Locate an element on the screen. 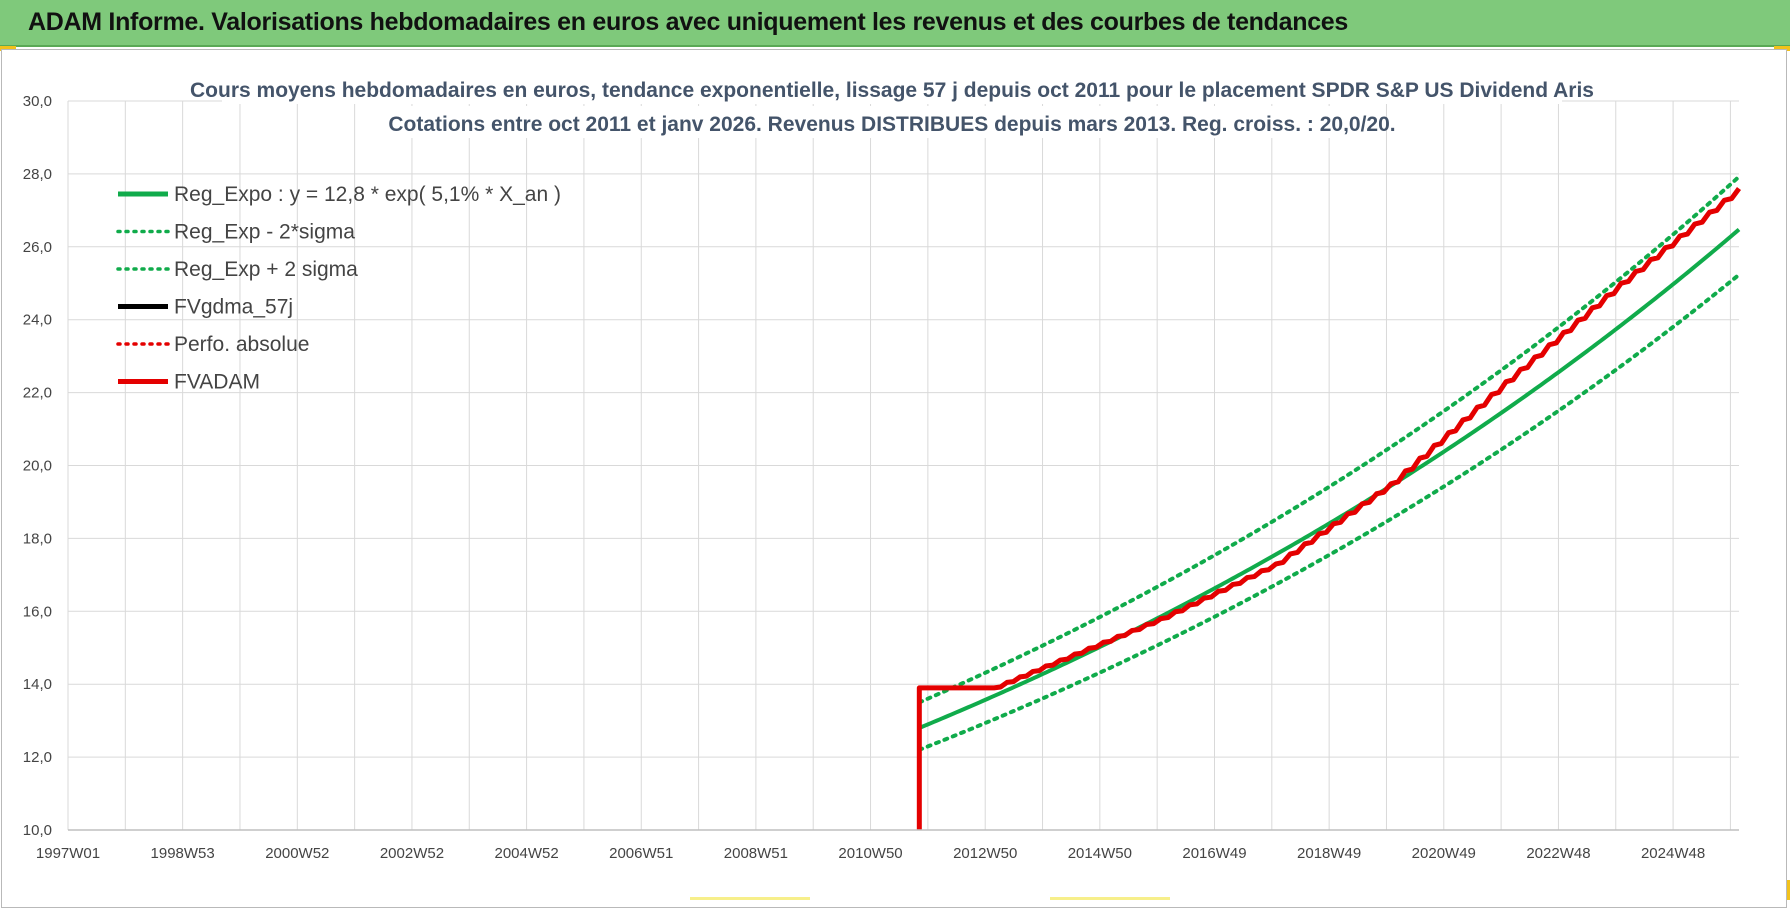 The height and width of the screenshot is (912, 1790). x-tick-label: 2012W50 is located at coordinates (985, 853).